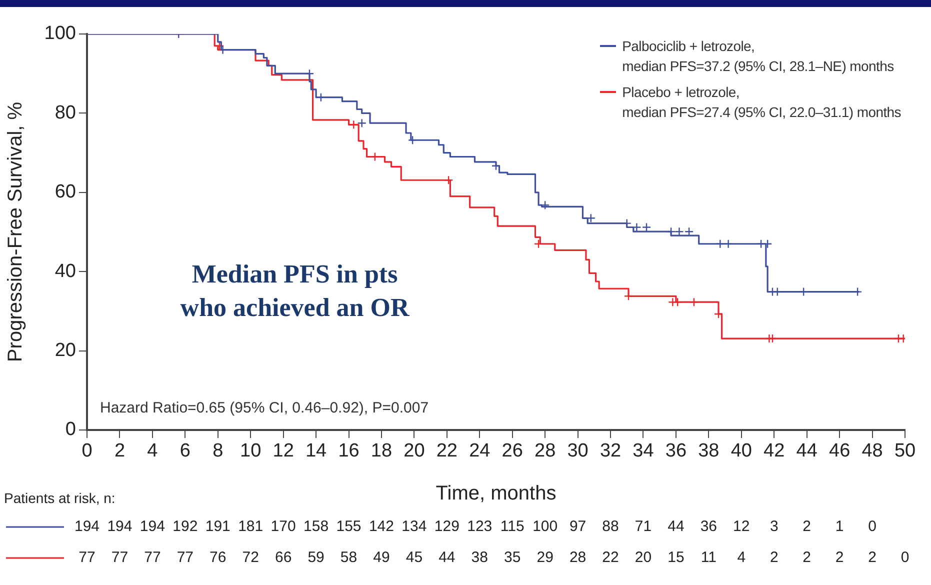 Image resolution: width=931 pixels, height=585 pixels. Describe the element at coordinates (65, 351) in the screenshot. I see `y-tick-label: 20` at that location.